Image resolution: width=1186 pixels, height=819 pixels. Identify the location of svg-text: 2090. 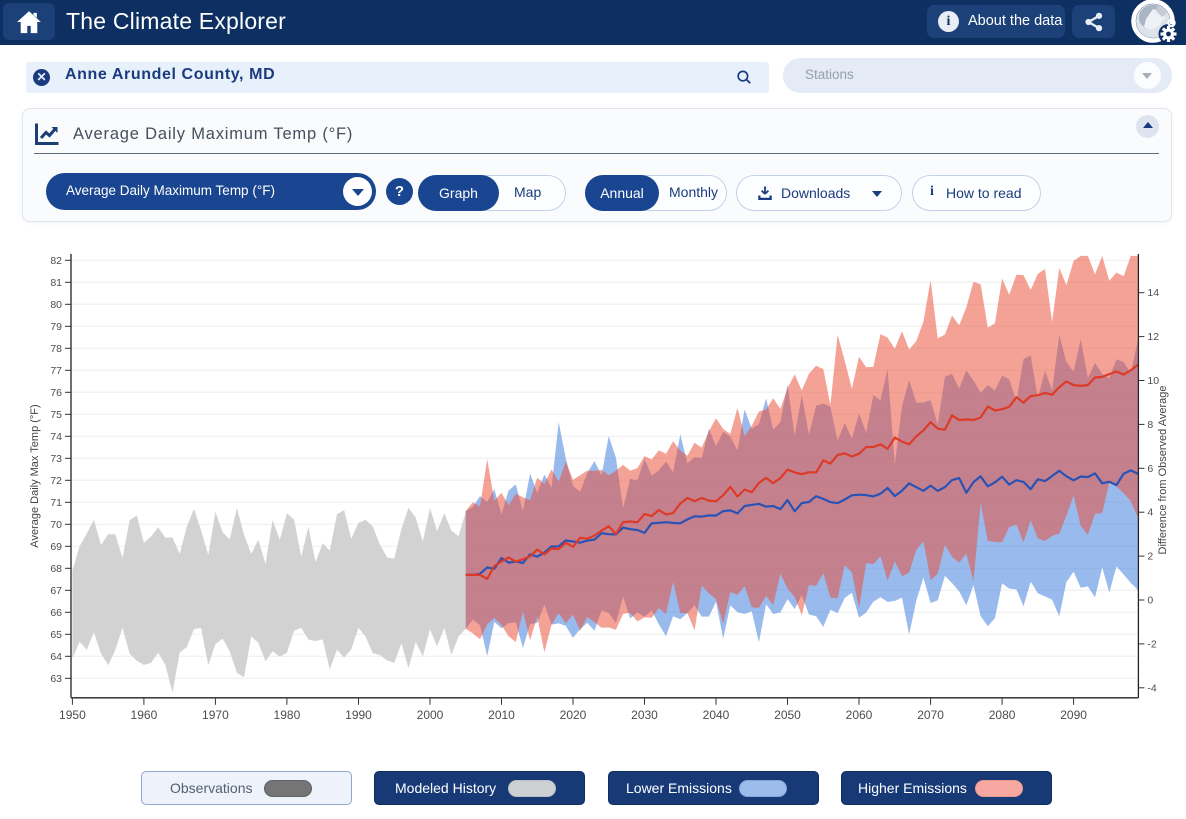
(1073, 715).